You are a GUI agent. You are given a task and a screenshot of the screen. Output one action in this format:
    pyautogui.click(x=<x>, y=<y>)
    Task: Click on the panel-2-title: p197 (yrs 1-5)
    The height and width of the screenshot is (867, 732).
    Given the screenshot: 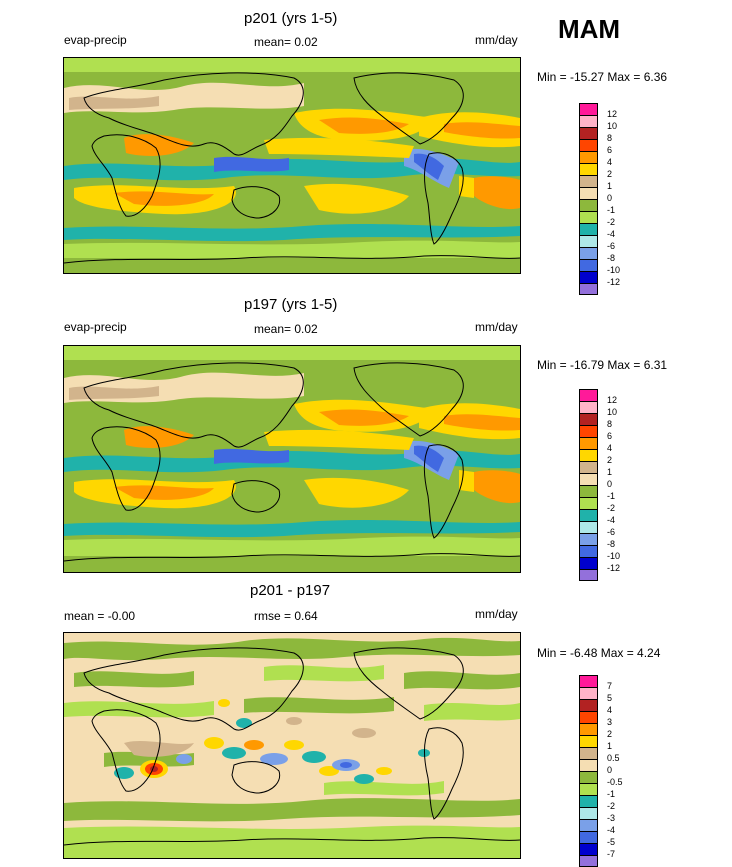 What is the action you would take?
    pyautogui.click(x=291, y=304)
    